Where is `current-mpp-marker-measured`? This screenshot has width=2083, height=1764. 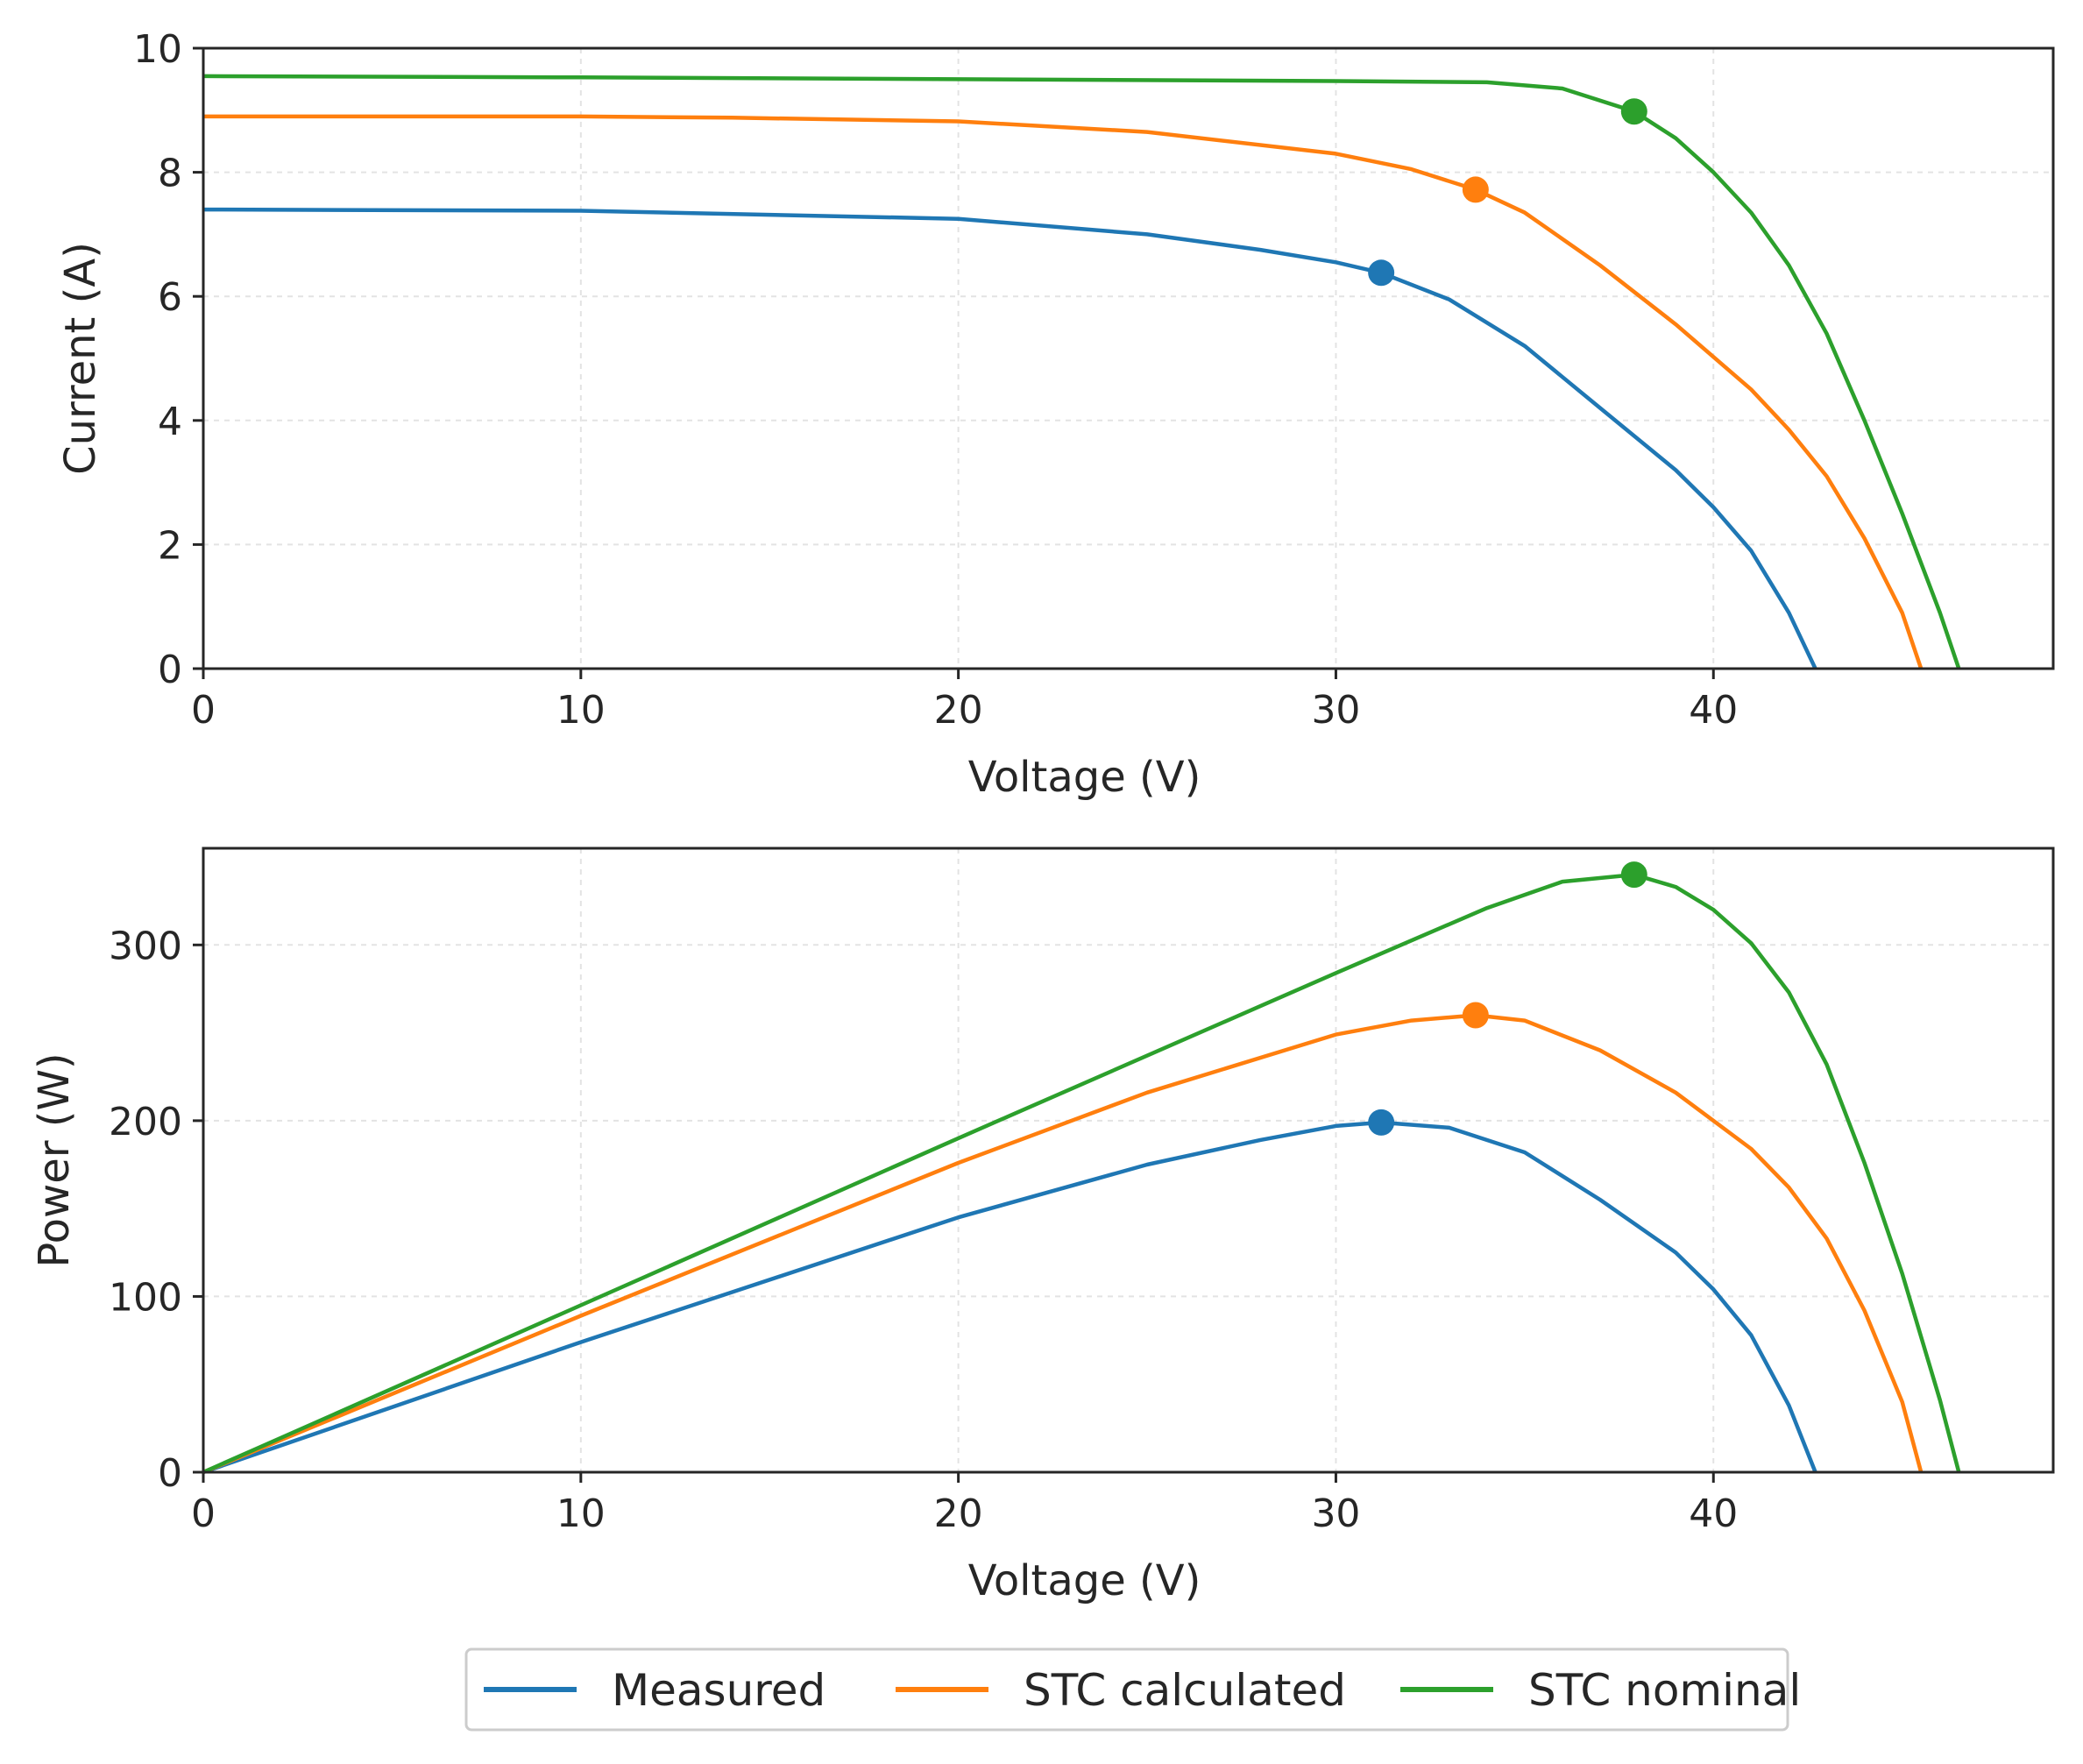
current-mpp-marker-measured is located at coordinates (1382, 273).